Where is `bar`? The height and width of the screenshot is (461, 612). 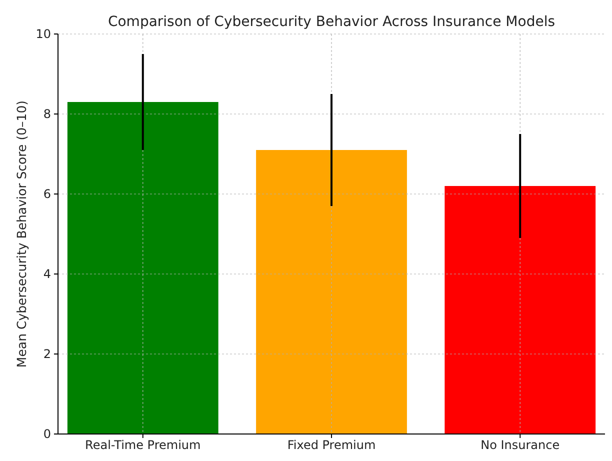
bar is located at coordinates (520, 310).